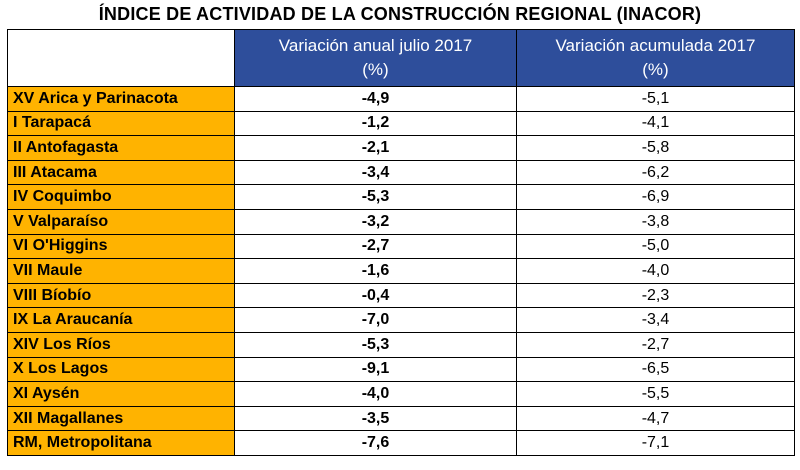 The image size is (800, 470). I want to click on region-label: III Atacama, so click(121, 172).